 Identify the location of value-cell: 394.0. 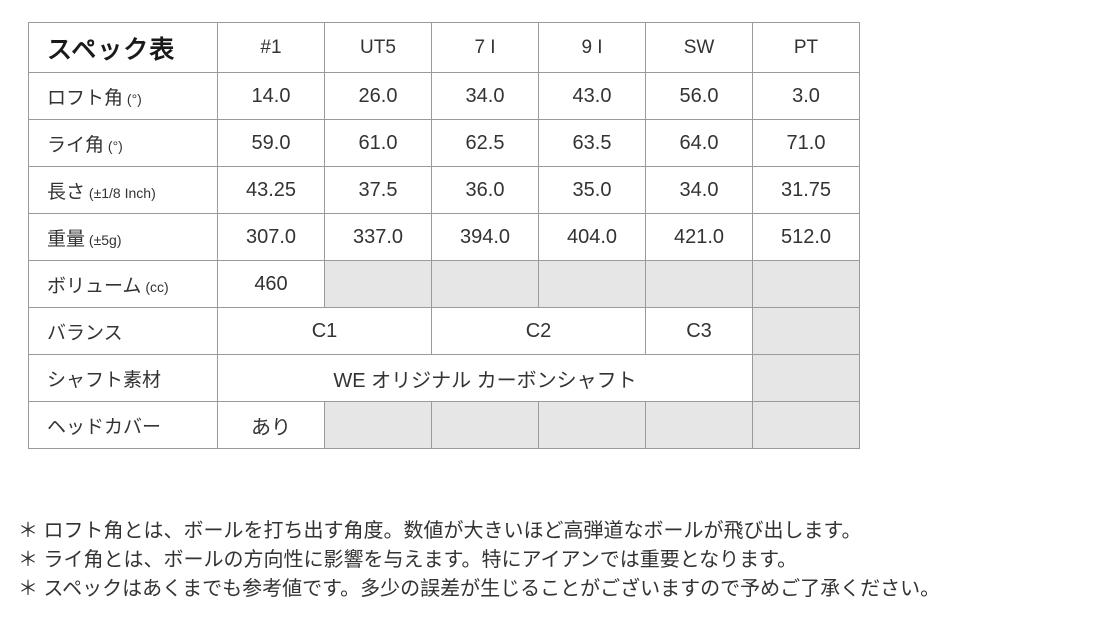
(485, 237).